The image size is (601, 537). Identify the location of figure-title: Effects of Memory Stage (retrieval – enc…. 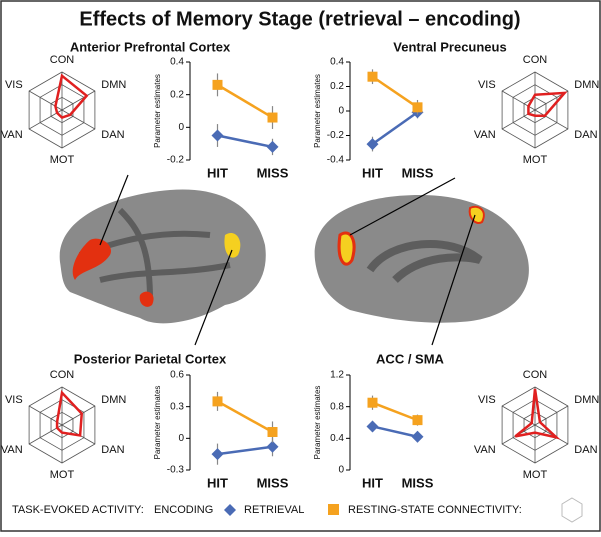
(299, 19).